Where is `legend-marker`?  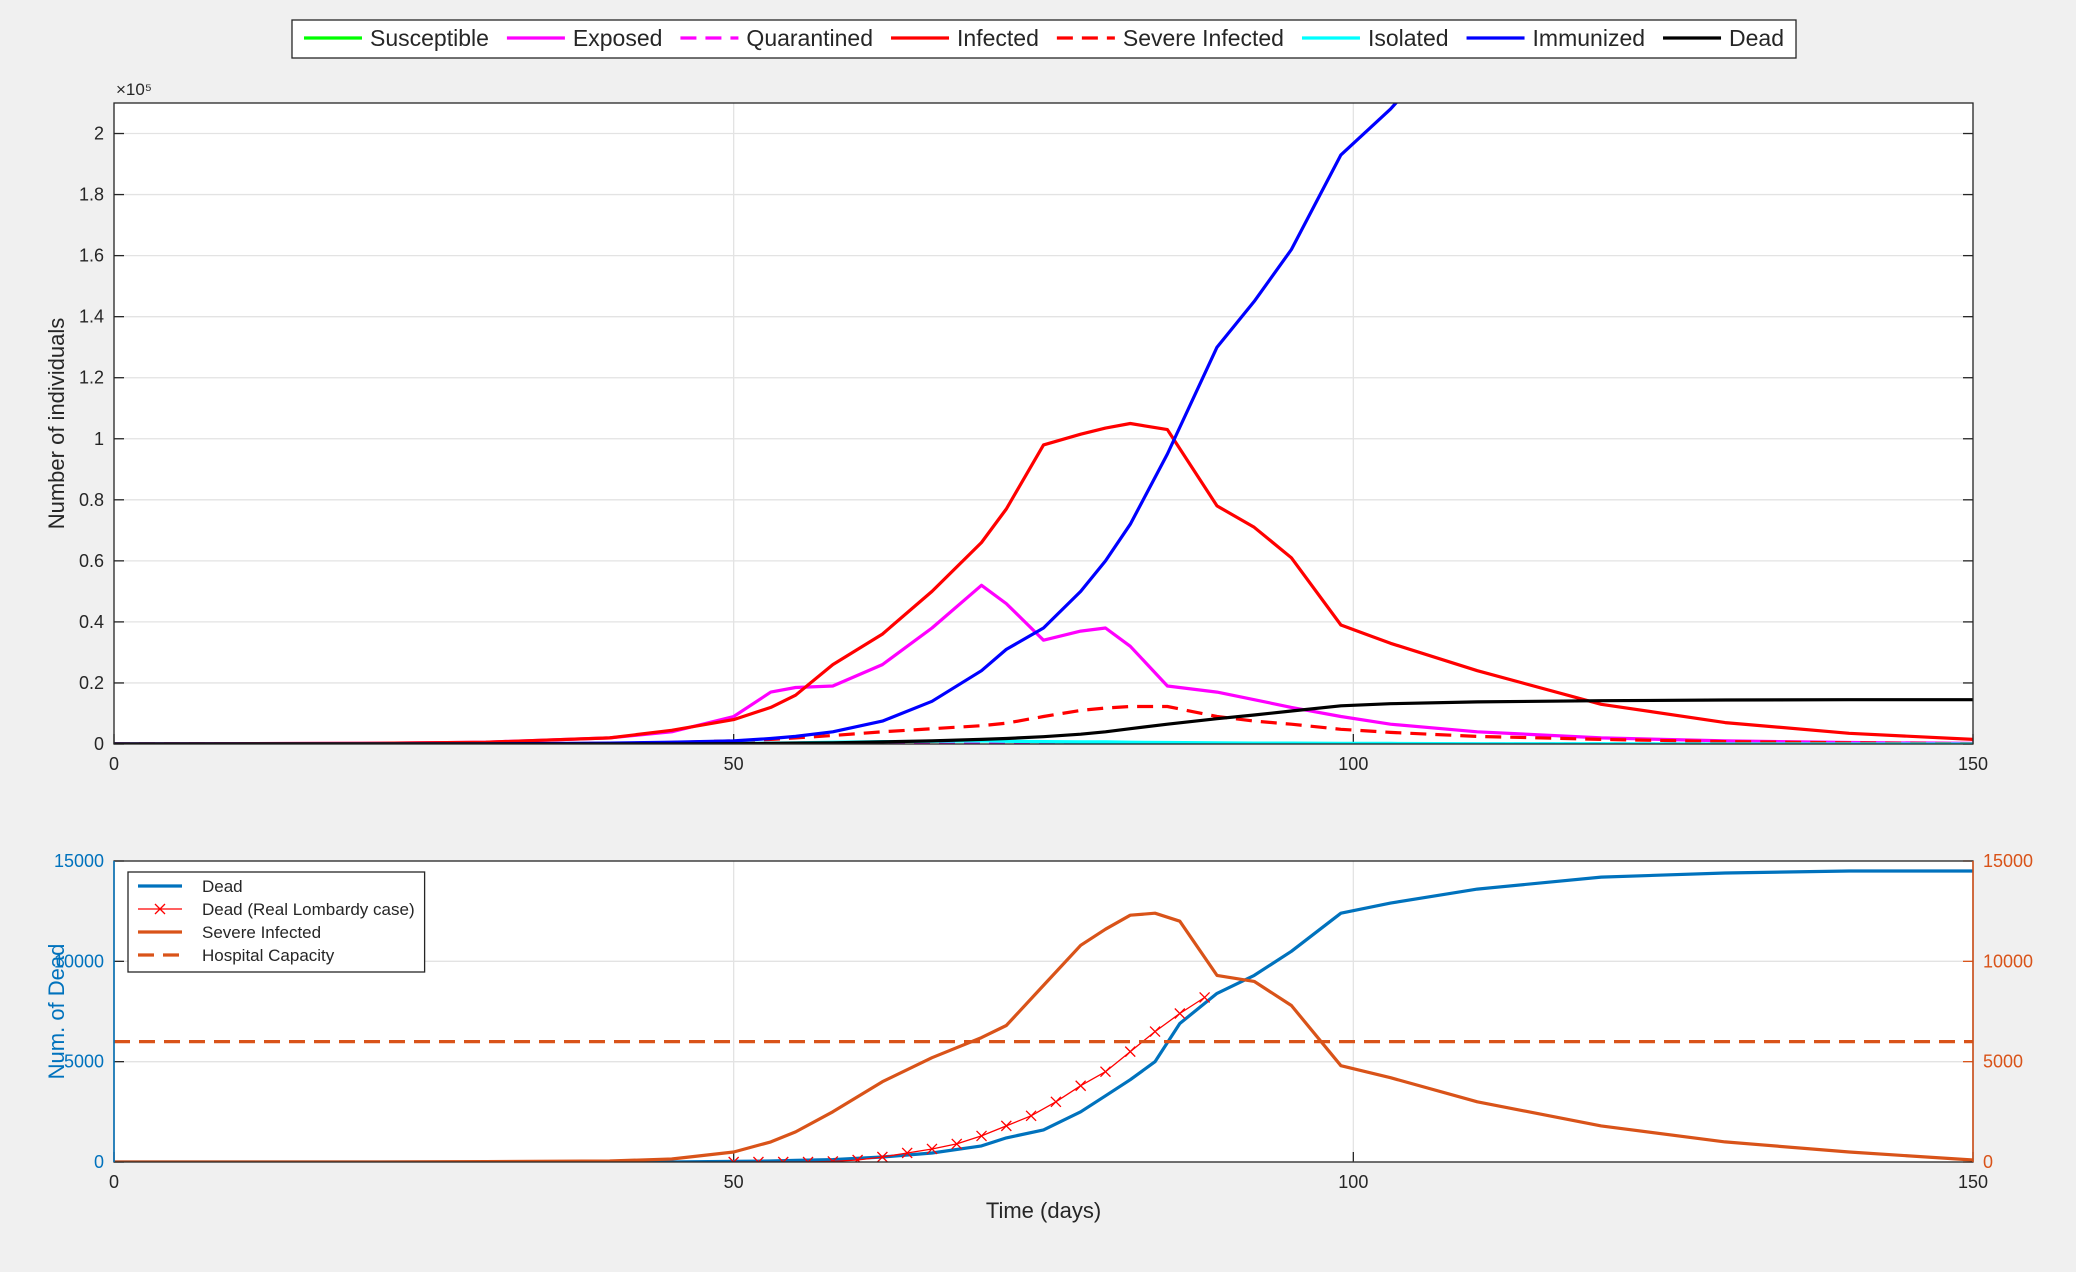
legend-marker is located at coordinates (160, 909).